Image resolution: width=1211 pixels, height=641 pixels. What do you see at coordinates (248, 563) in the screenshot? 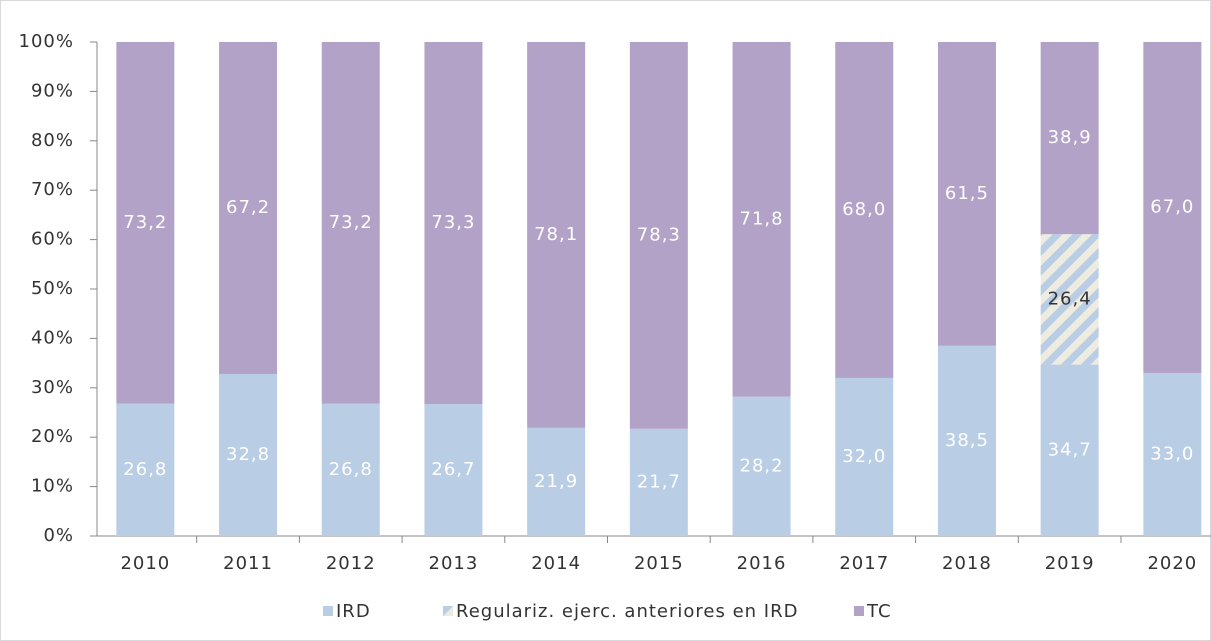
I see `x-tick-label: 2011` at bounding box center [248, 563].